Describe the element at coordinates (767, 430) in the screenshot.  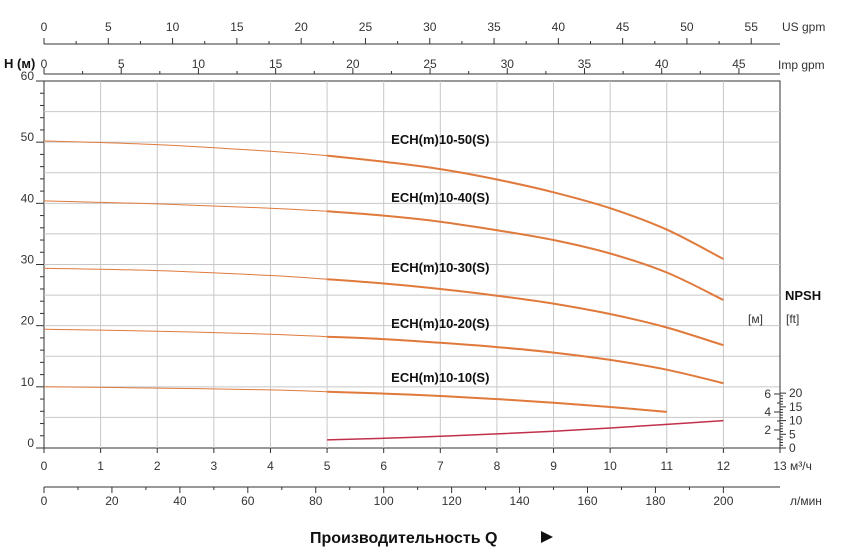
I see `npsh-m-tick-label: 2` at that location.